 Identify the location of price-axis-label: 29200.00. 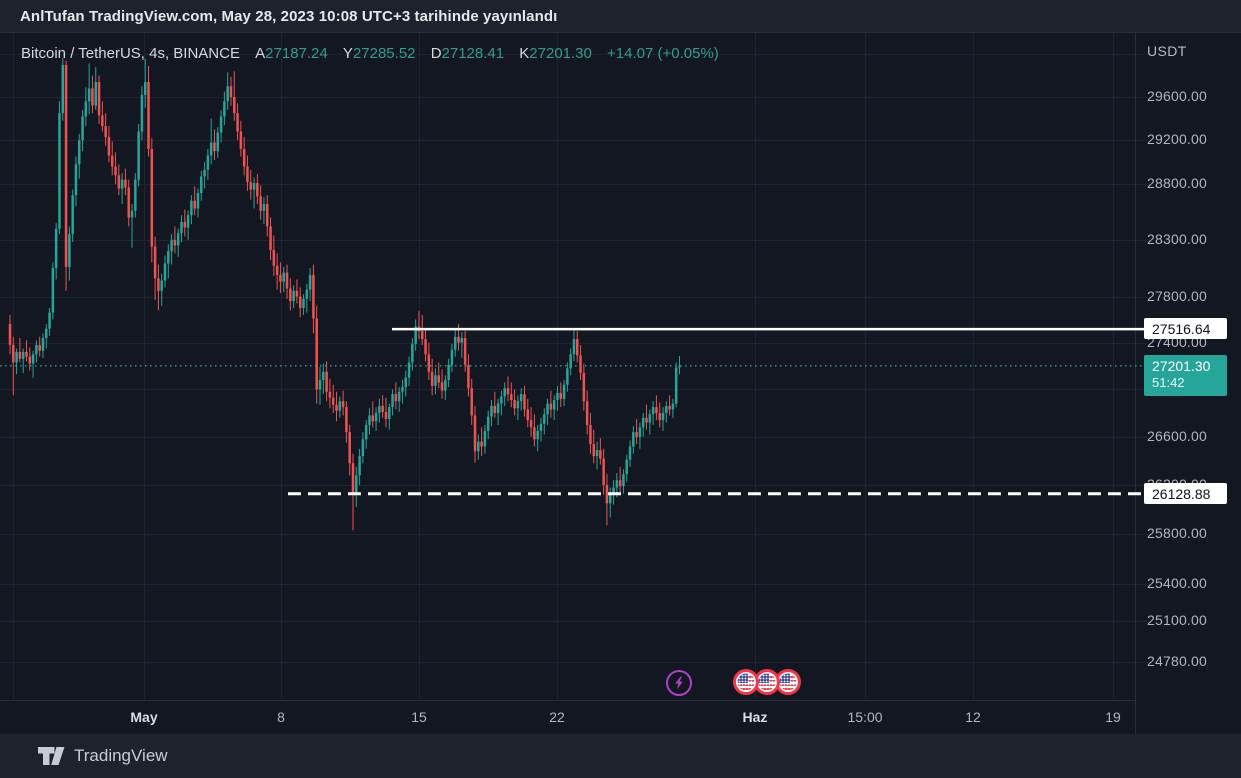
(1177, 139).